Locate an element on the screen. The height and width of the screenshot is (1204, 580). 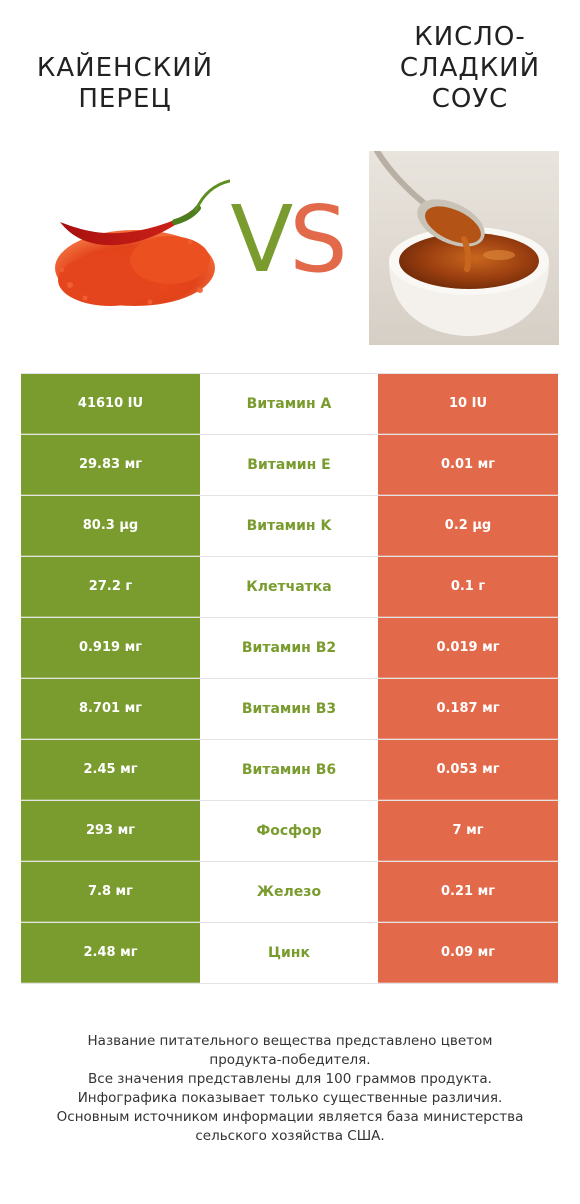
left-title-line: ПЕРЕЦ is located at coordinates (125, 99).